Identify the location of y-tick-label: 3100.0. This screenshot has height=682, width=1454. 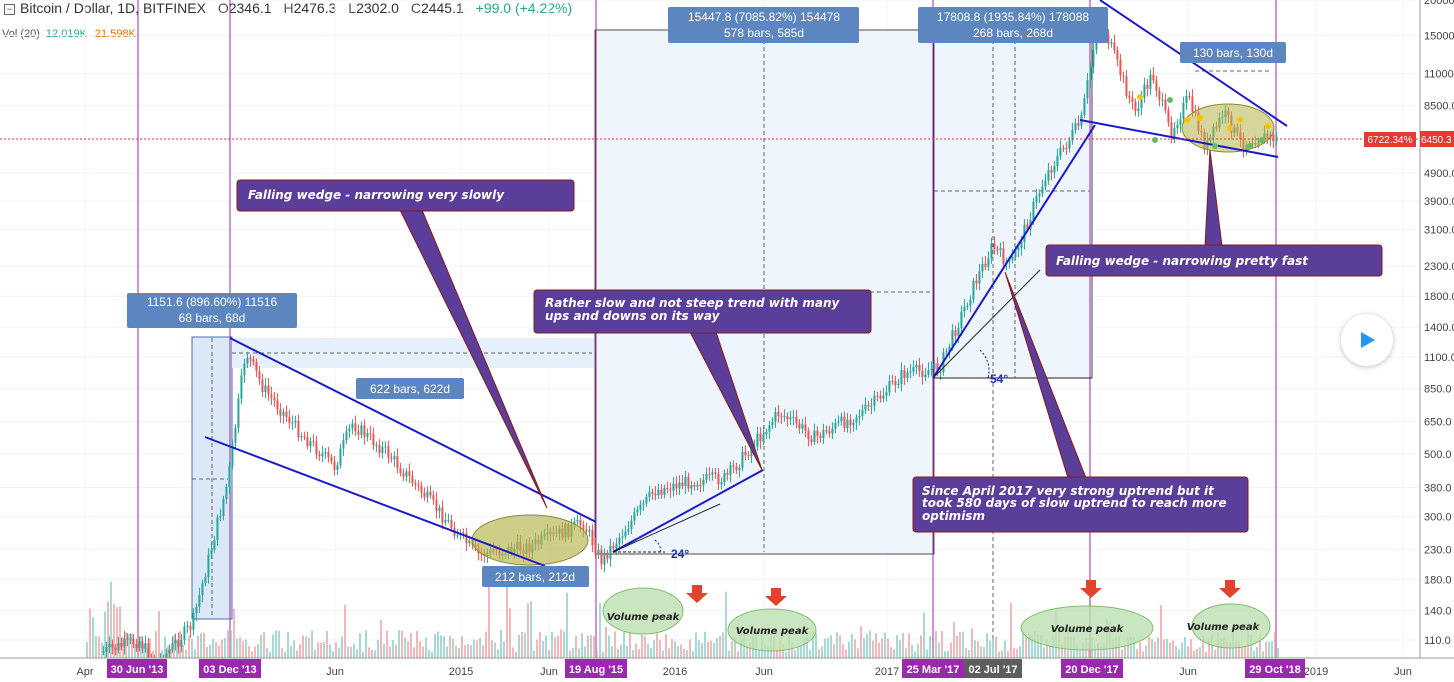
(1439, 230).